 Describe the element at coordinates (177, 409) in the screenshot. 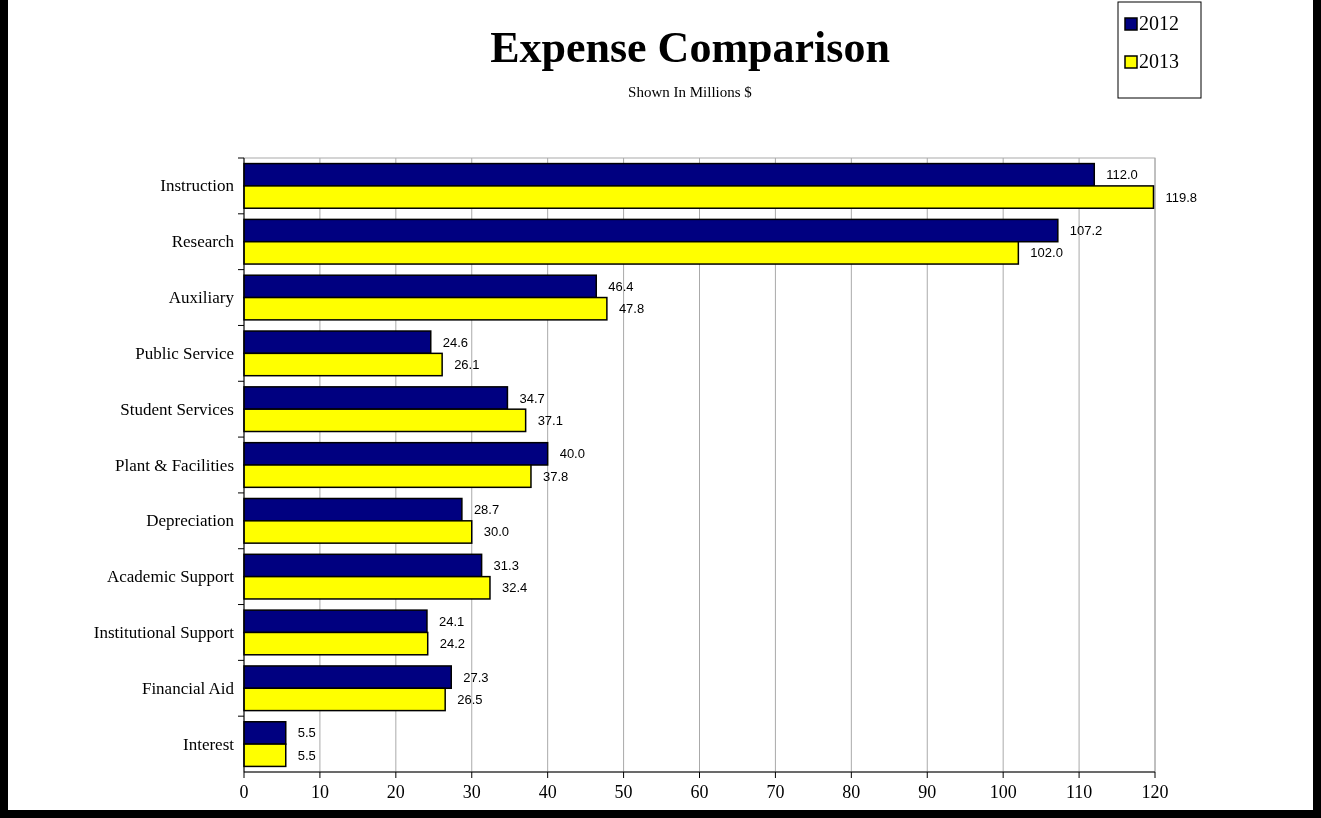

I see `y-tick-label: Student Services` at that location.